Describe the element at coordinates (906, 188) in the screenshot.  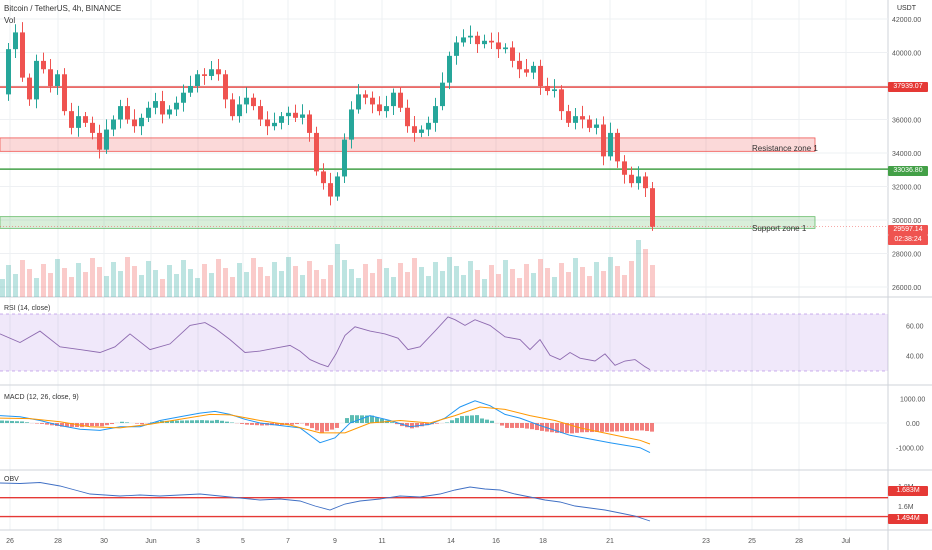
I see `price-tick-label: 32000.00` at that location.